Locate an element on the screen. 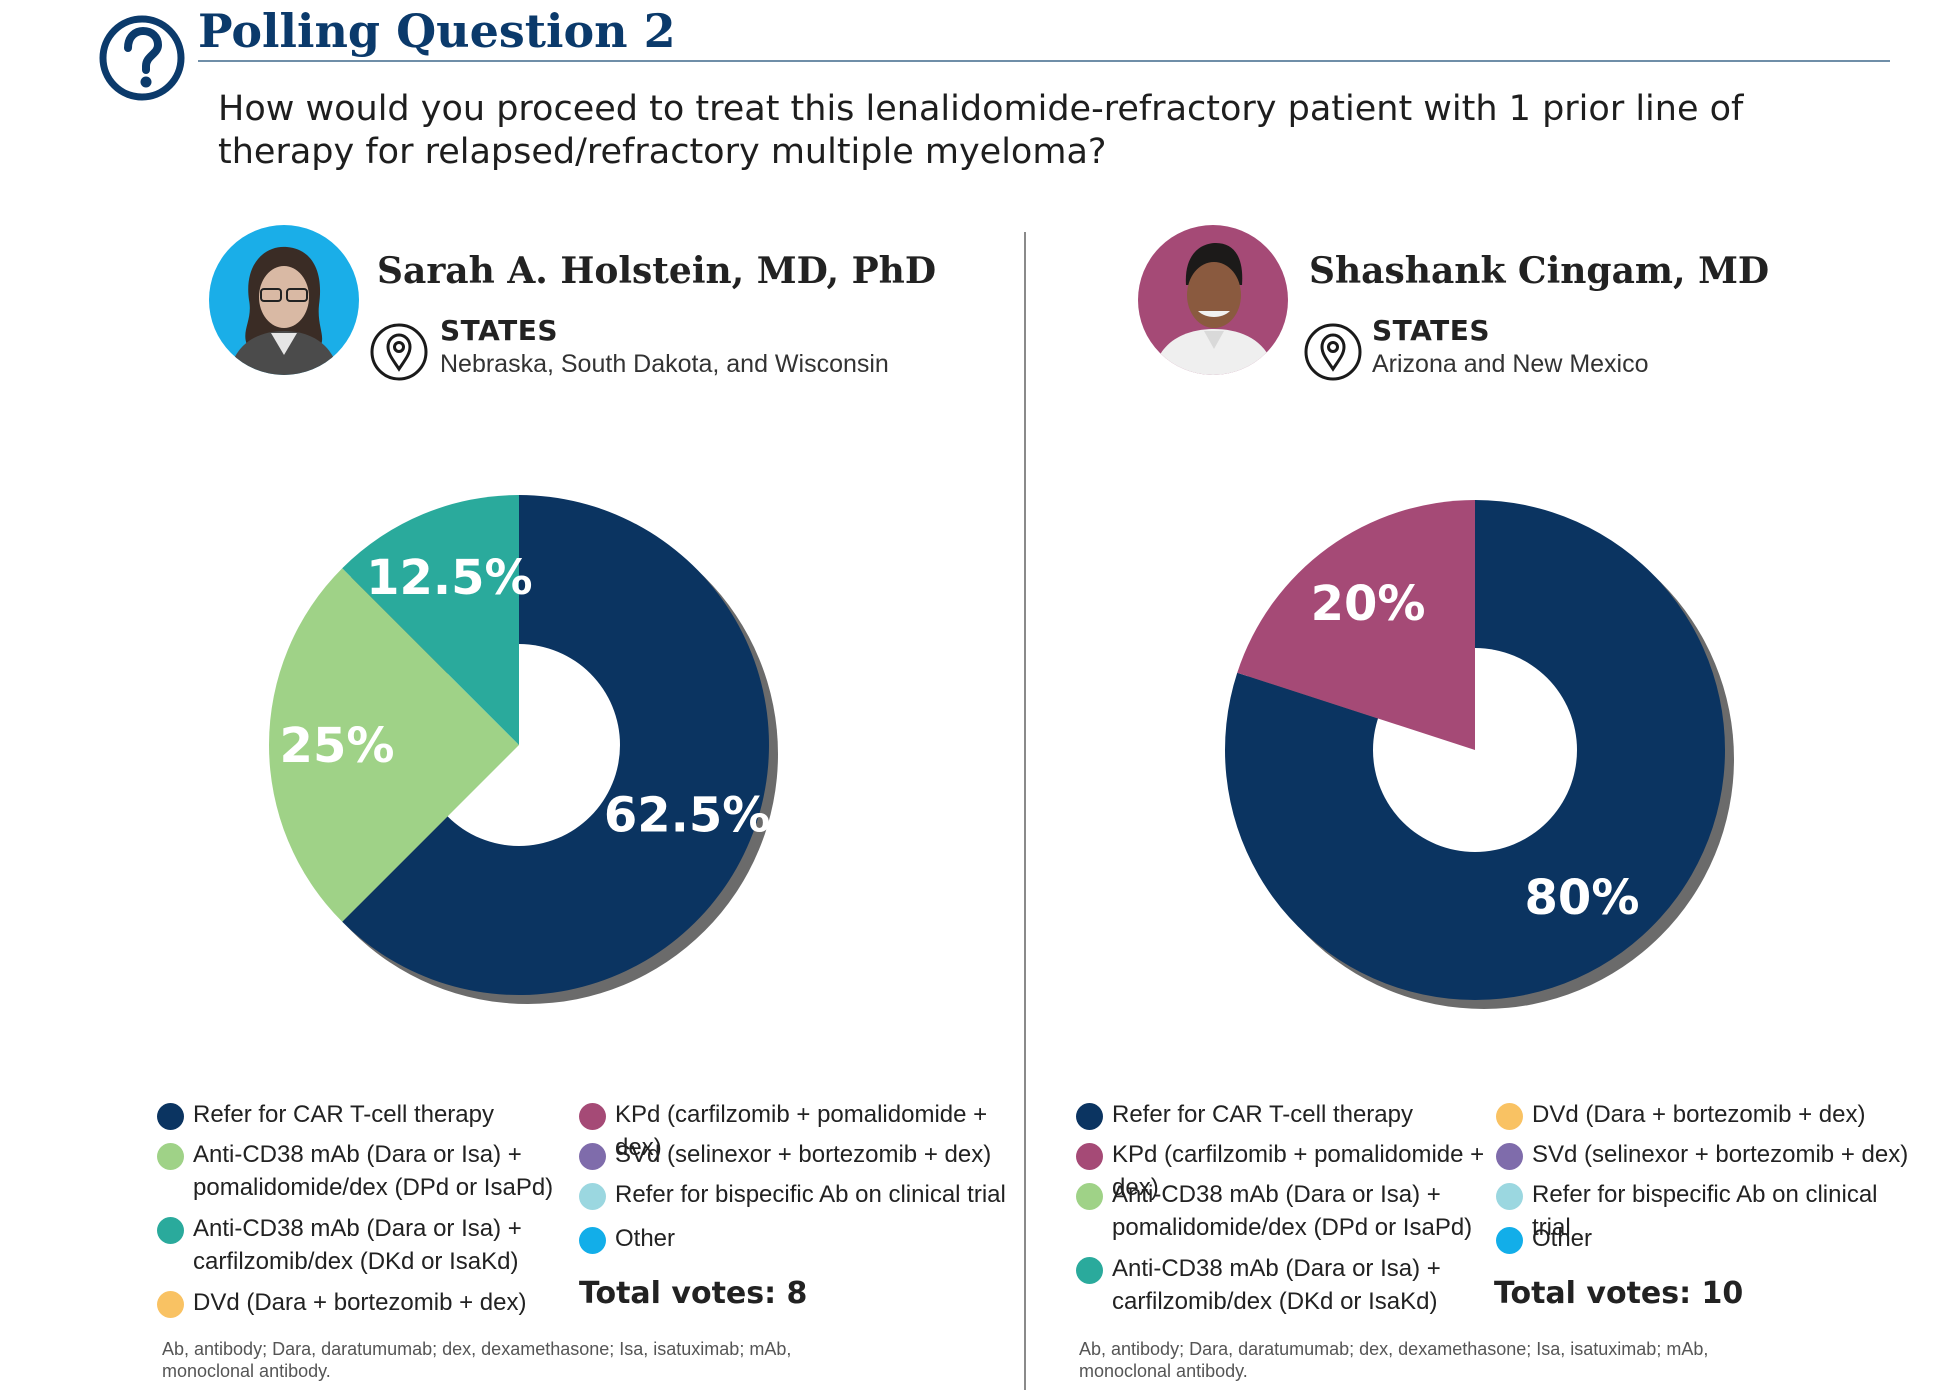 This screenshot has width=1954, height=1390. doctor-name: Shashank Cingam, MD is located at coordinates (1539, 271).